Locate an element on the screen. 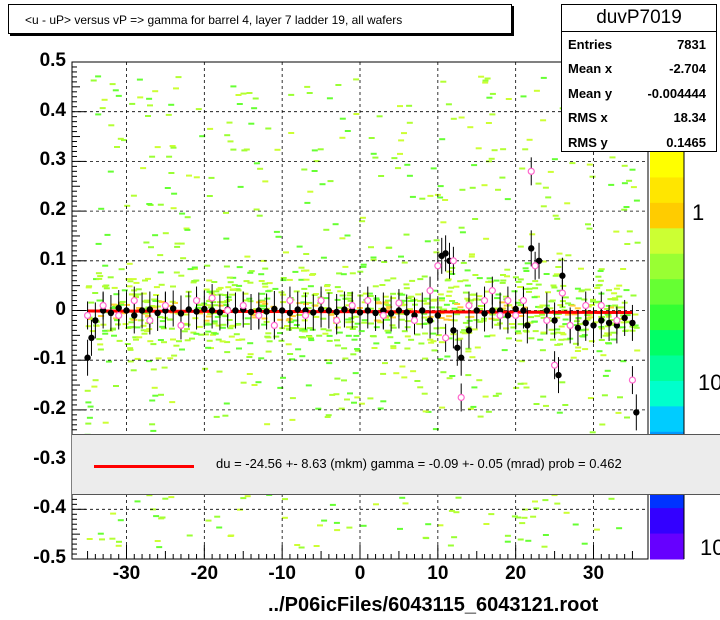 The width and height of the screenshot is (720, 620). y-tick-label: -0.4 is located at coordinates (49, 508).